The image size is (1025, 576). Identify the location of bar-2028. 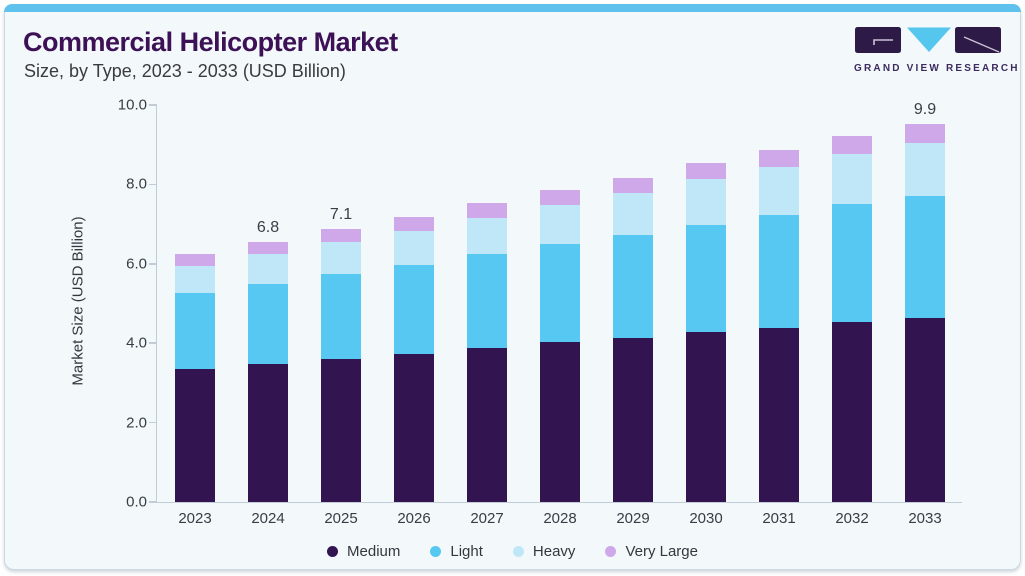
(560, 345).